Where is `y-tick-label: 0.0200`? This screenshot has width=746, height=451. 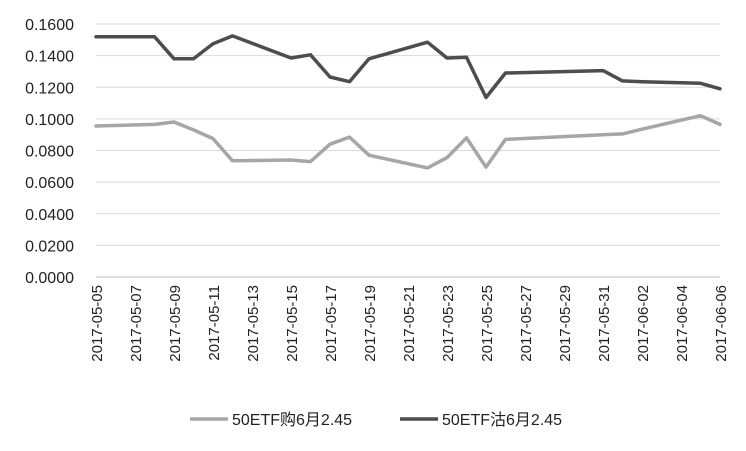
y-tick-label: 0.0200 is located at coordinates (49, 246).